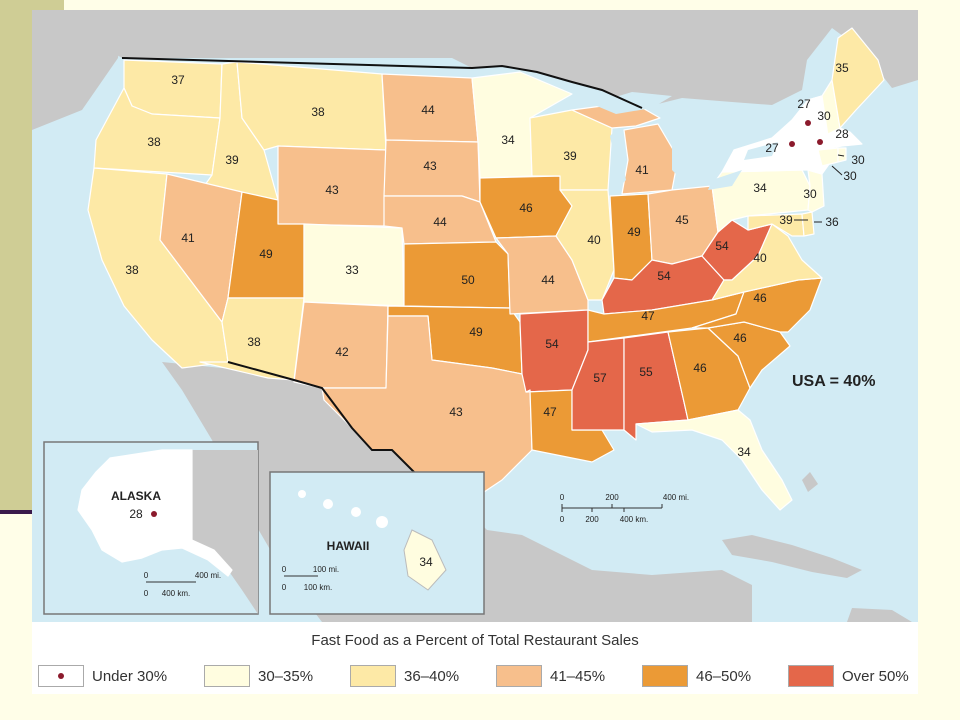 The width and height of the screenshot is (960, 720). I want to click on dot-vermont, so click(808, 123).